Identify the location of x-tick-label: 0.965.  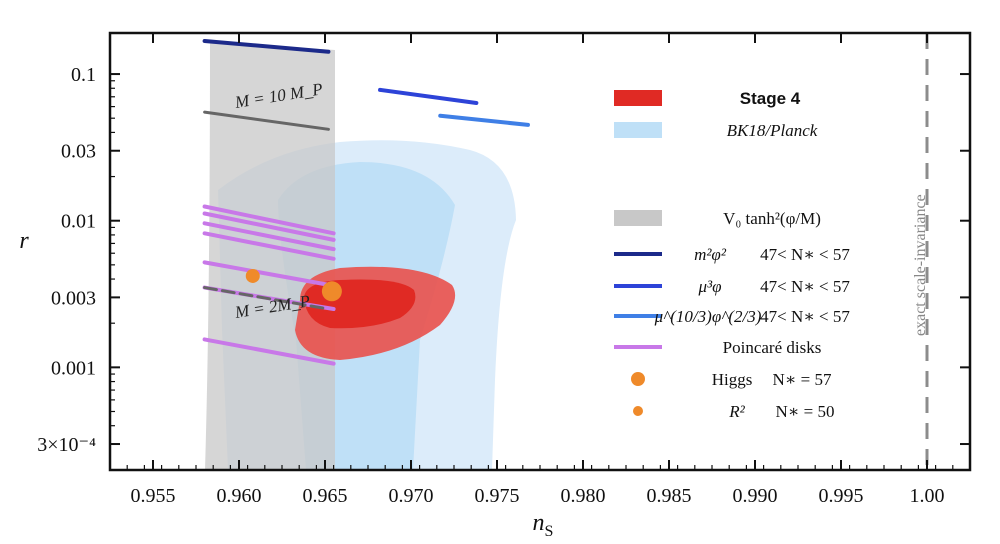
(325, 496).